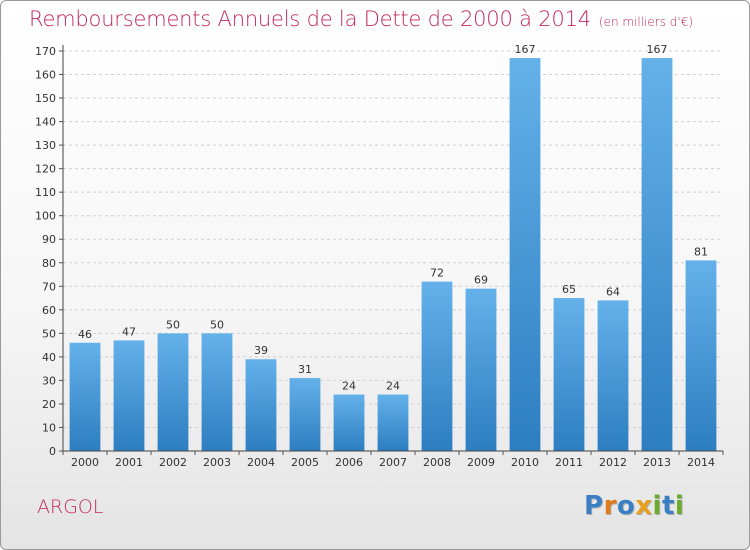 The height and width of the screenshot is (550, 750). Describe the element at coordinates (261, 350) in the screenshot. I see `data-label: 39` at that location.